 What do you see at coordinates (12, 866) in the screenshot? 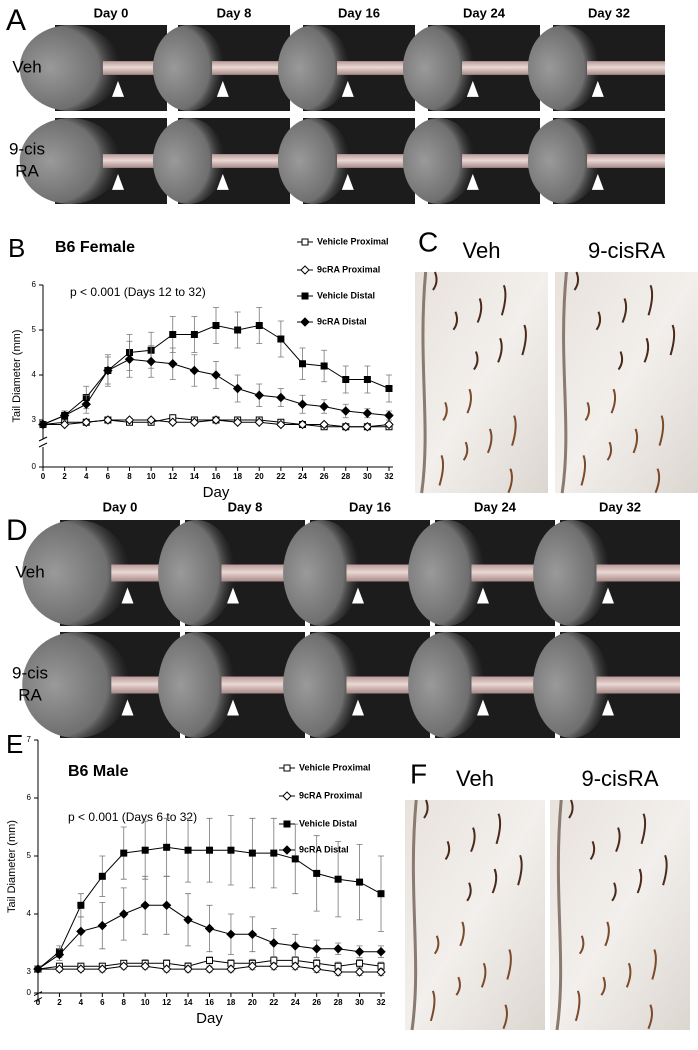
I see `y-axis-label: Tail Diameter (mm)` at bounding box center [12, 866].